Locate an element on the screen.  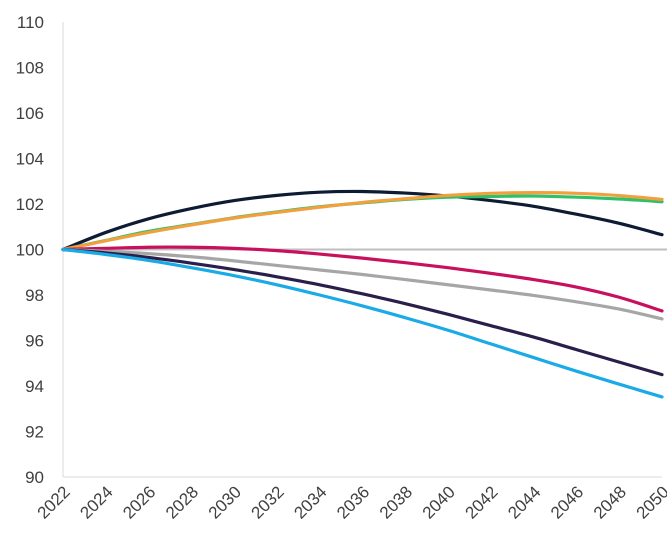
y-tick-label: 106 is located at coordinates (30, 113).